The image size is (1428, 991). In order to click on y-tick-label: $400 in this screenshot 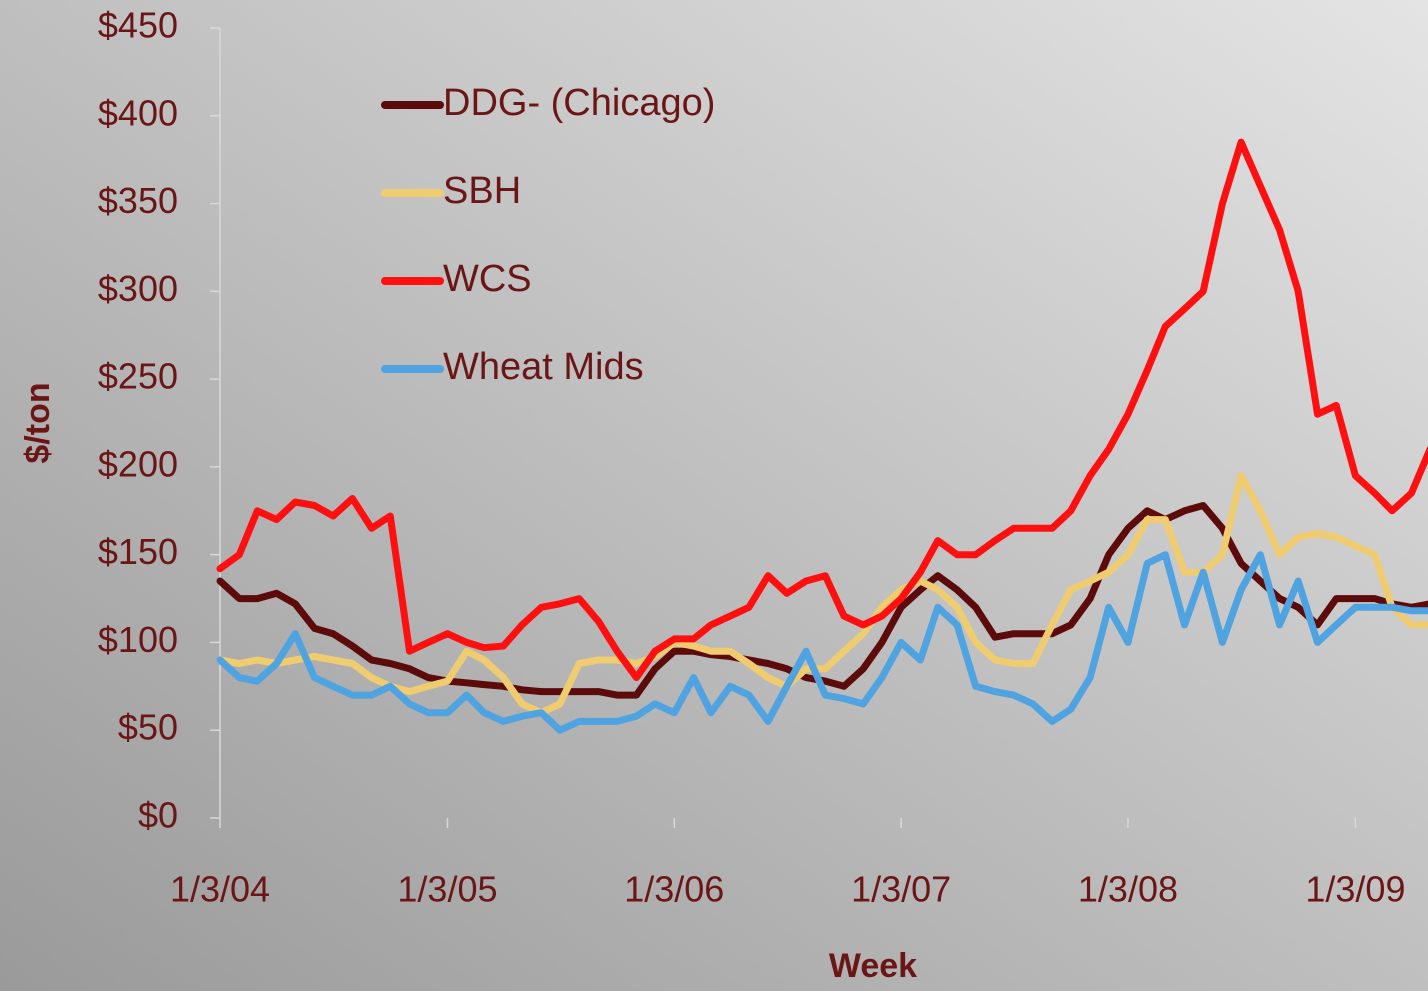, I will do `click(138, 112)`.